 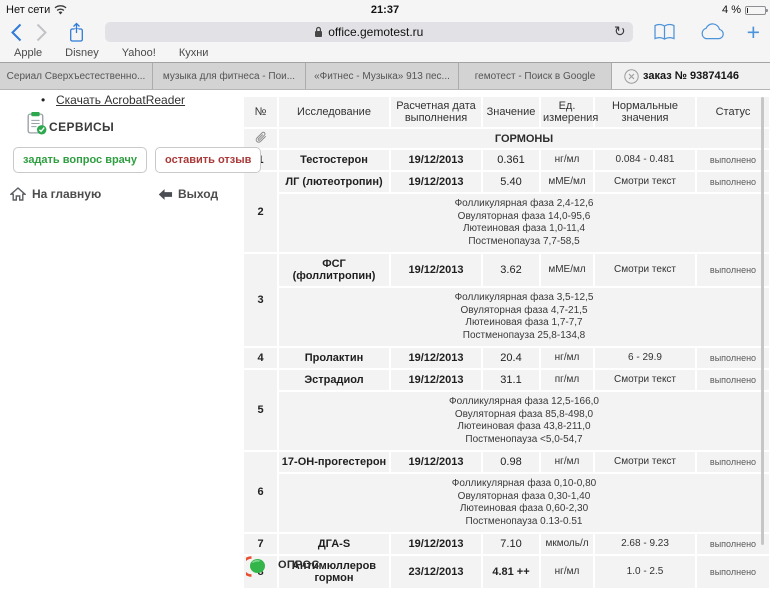 What do you see at coordinates (762, 321) in the screenshot?
I see `scrollbar` at bounding box center [762, 321].